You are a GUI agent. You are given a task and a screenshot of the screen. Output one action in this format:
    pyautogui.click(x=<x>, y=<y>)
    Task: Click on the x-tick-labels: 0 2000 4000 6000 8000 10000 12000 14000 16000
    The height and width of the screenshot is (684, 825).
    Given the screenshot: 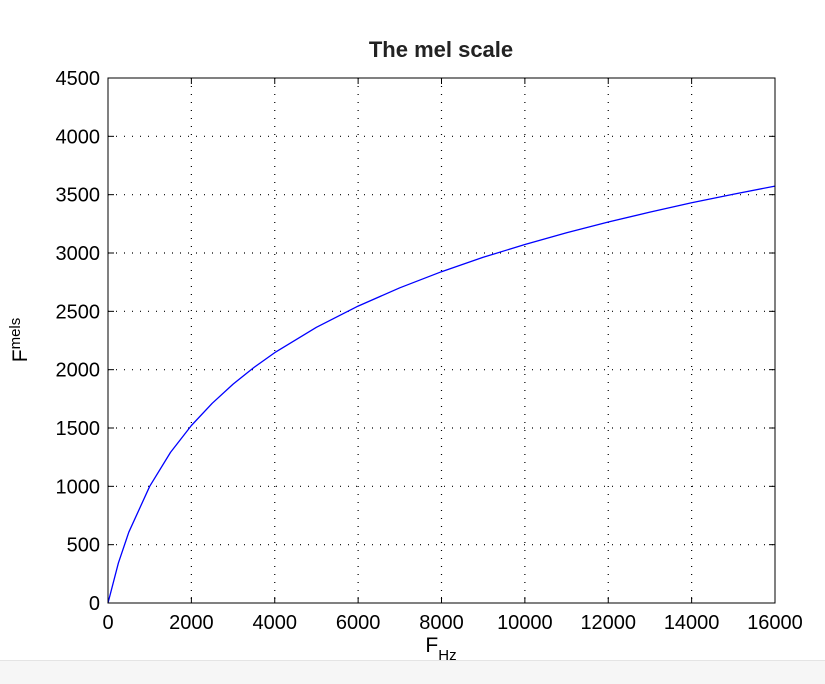 What is the action you would take?
    pyautogui.click(x=452, y=623)
    